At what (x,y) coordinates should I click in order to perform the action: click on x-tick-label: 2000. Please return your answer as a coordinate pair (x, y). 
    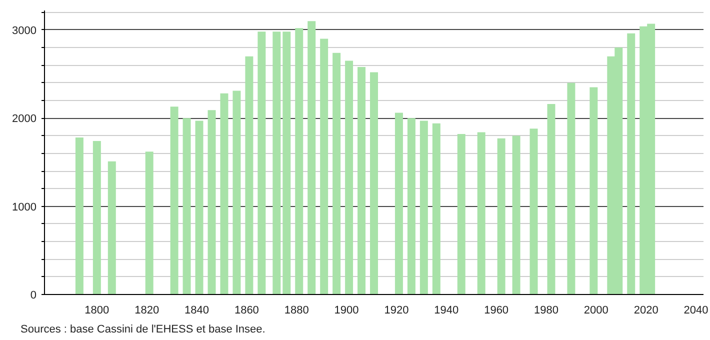
    Looking at the image, I should click on (596, 310).